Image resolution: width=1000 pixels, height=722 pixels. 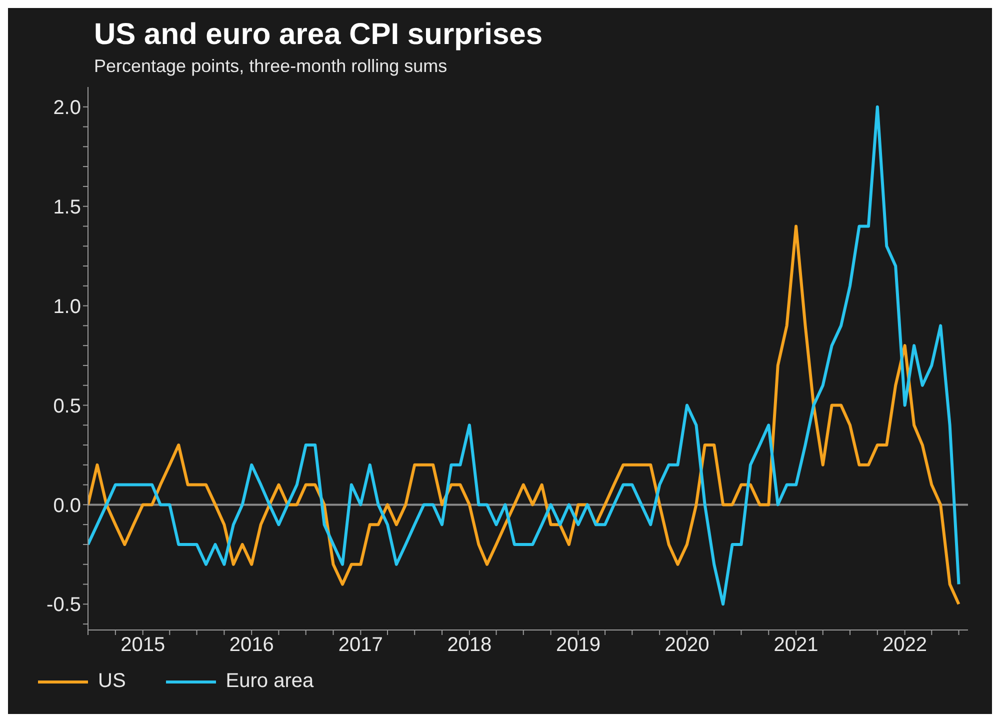 What do you see at coordinates (469, 645) in the screenshot?
I see `x-tick-label: 2018` at bounding box center [469, 645].